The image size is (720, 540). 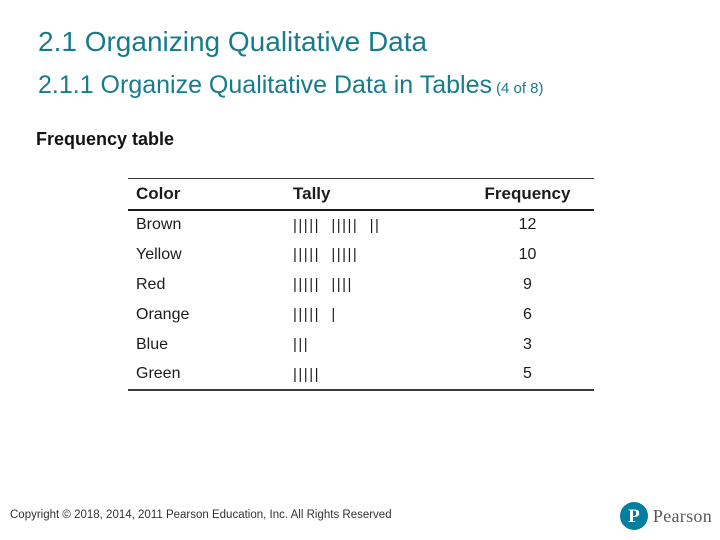 I want to click on table-row: Brown ||||| ||||| || 12, so click(x=361, y=225).